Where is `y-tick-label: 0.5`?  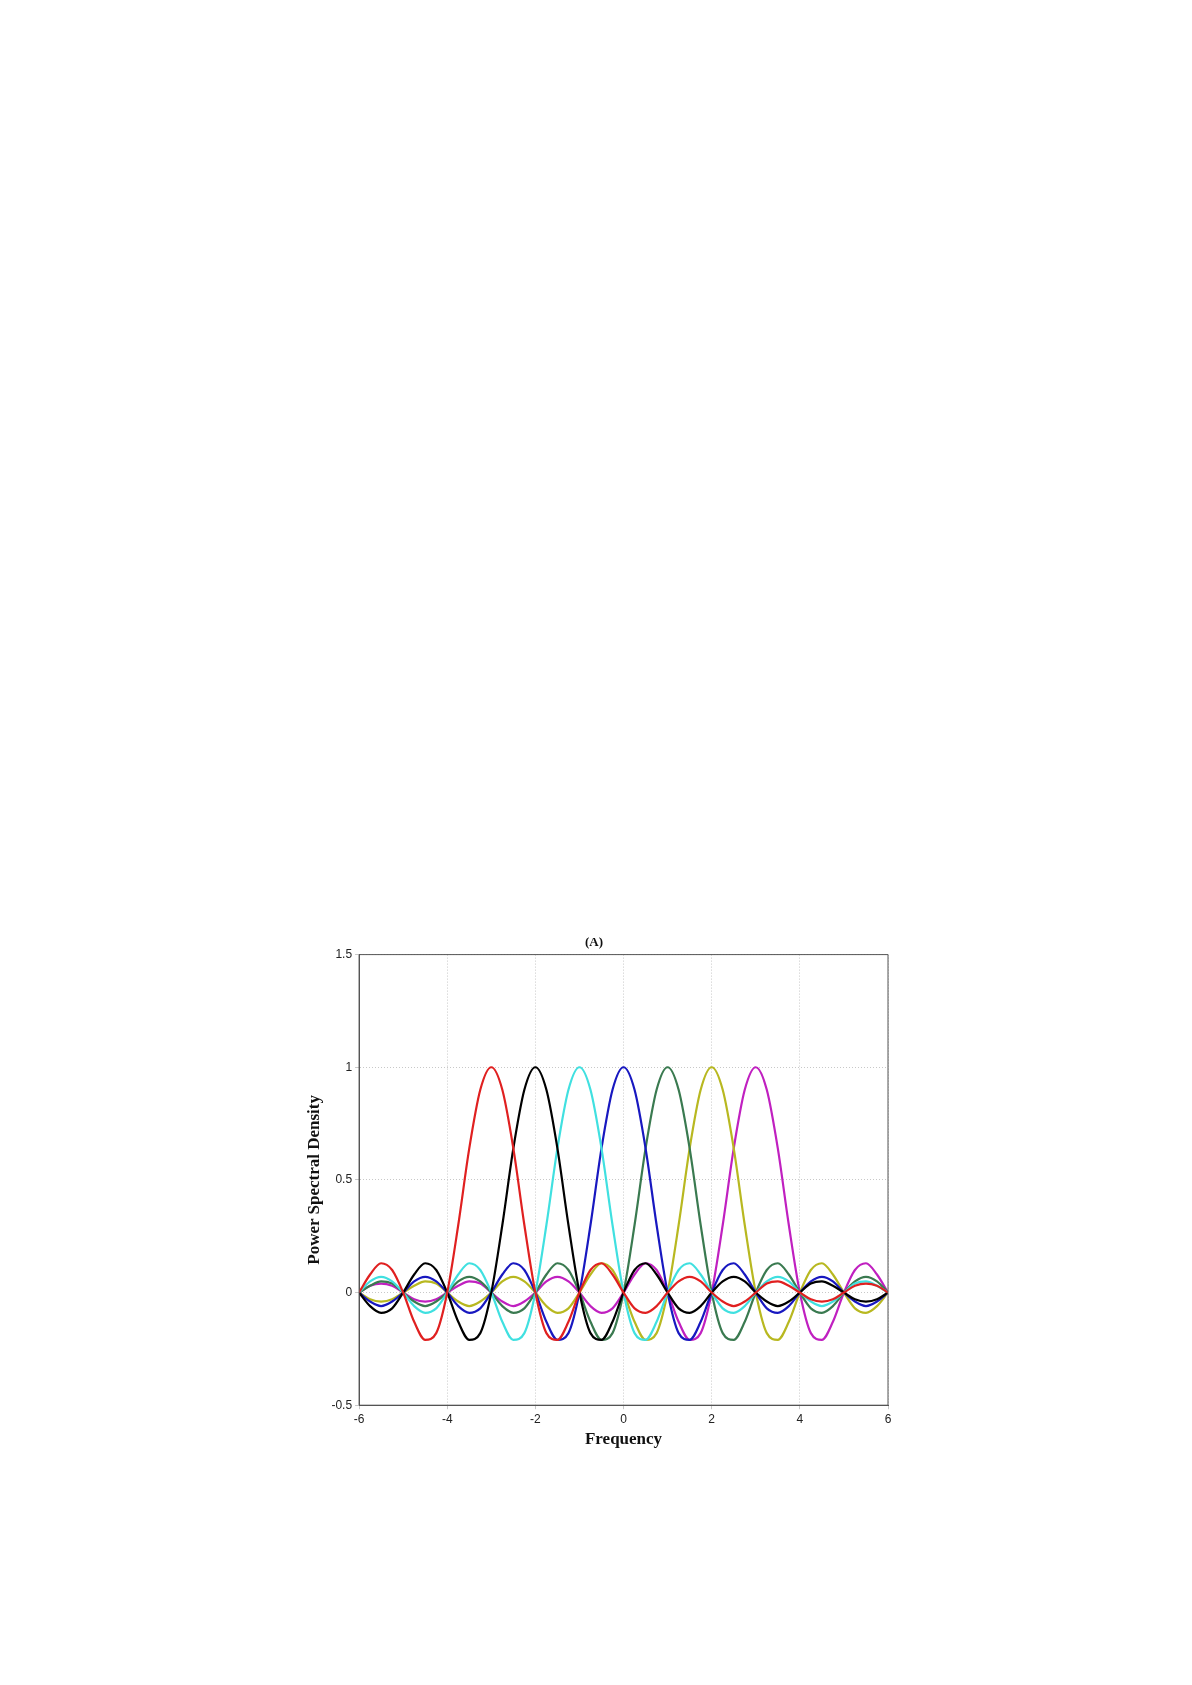 y-tick-label: 0.5 is located at coordinates (344, 1179).